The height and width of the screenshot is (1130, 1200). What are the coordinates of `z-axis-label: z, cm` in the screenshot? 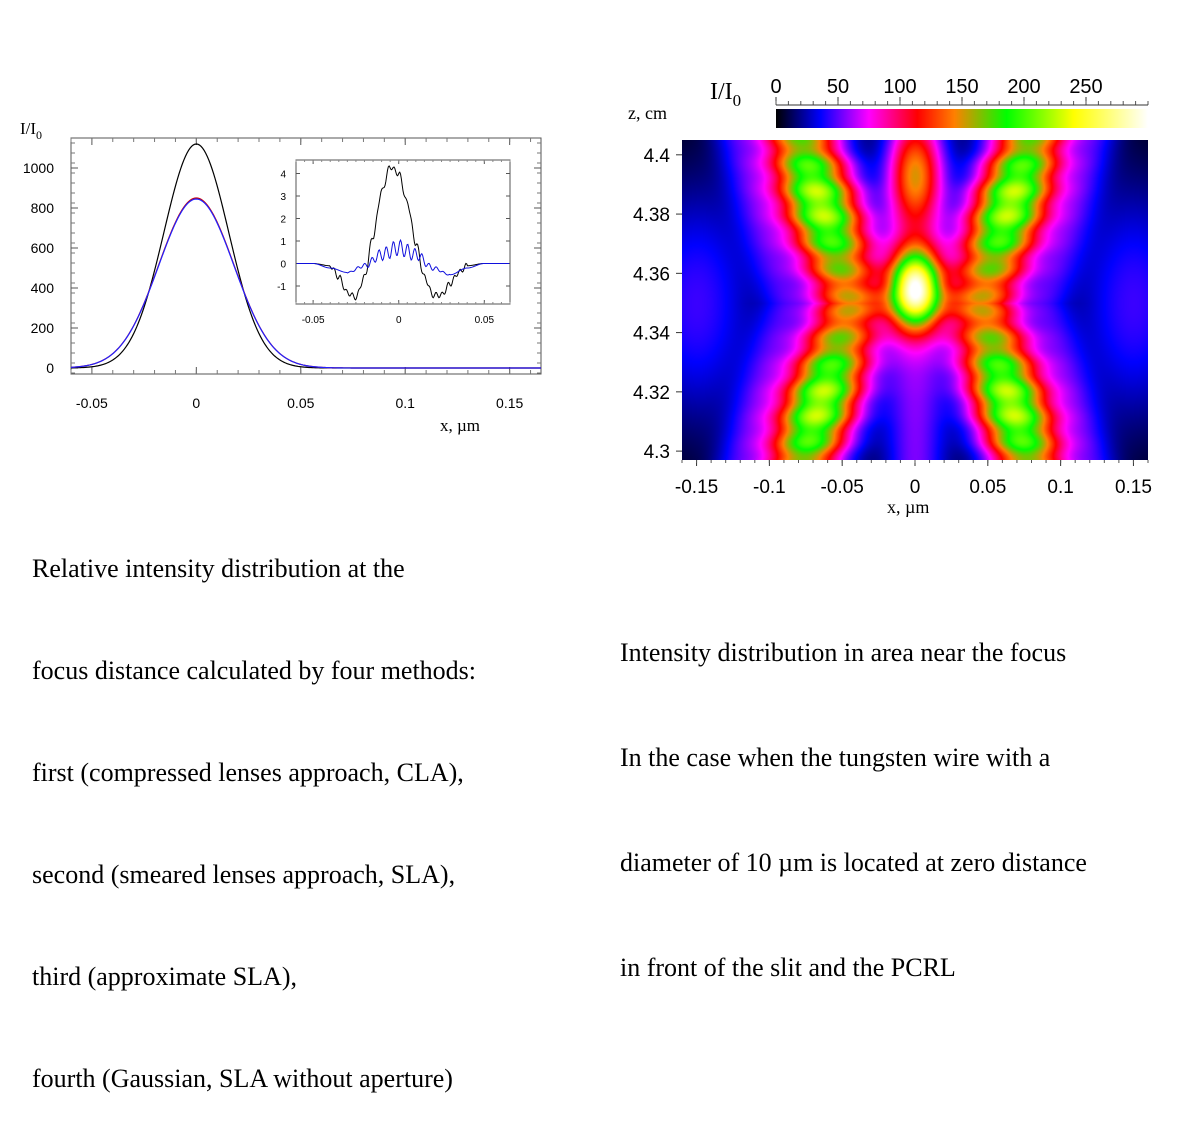 It's located at (647, 113).